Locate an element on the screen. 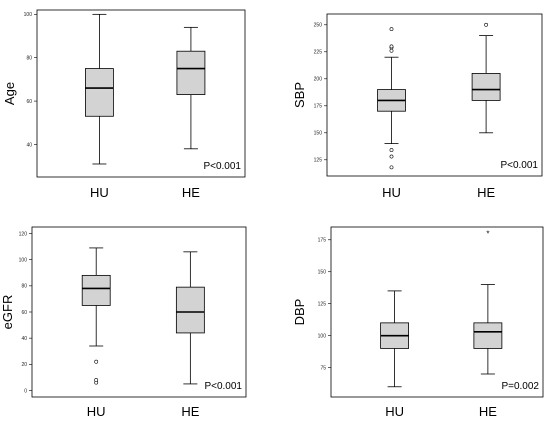 The image size is (550, 425). y-tick-label: 250 is located at coordinates (318, 26).